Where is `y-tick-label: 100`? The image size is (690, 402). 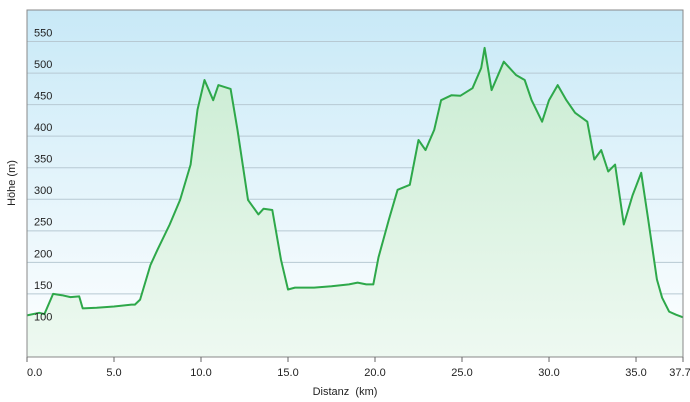 y-tick-label: 100 is located at coordinates (43, 317).